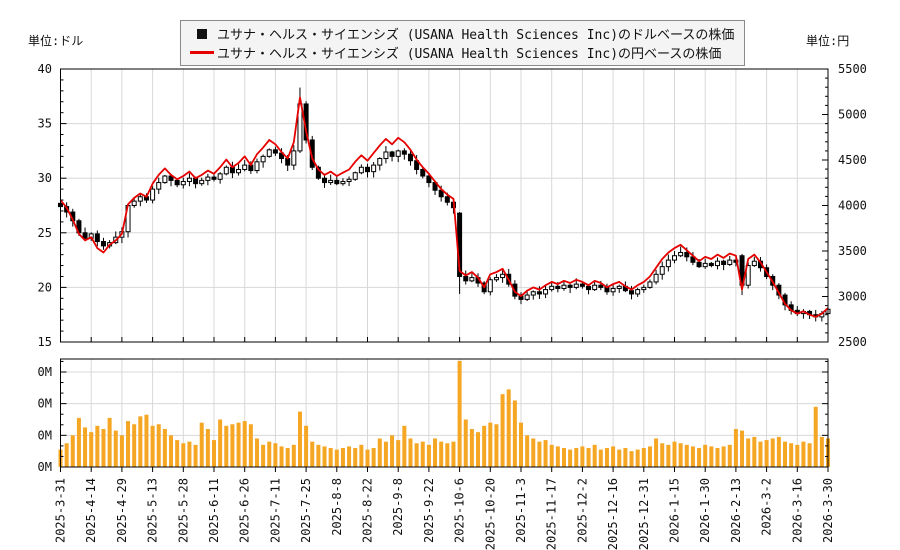  I want to click on x-axis-tick-label: 2025-7-11, so click(275, 510).